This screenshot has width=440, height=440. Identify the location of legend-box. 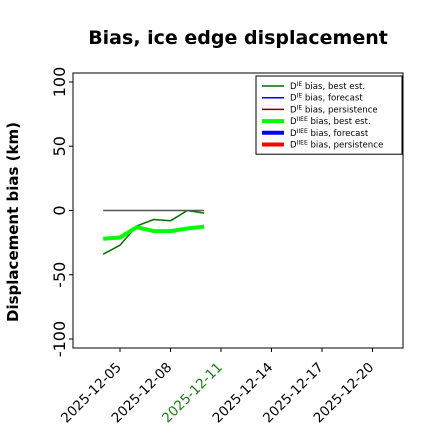
(329, 115).